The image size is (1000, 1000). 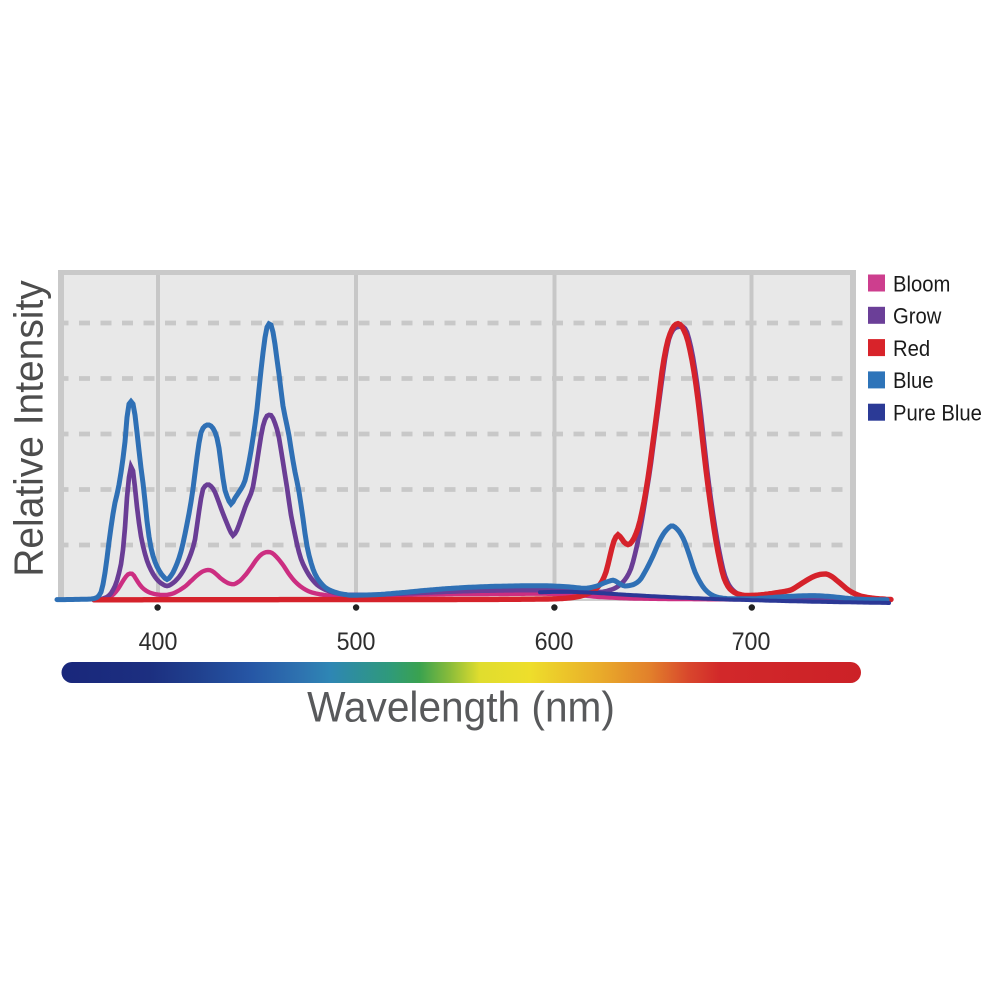 What do you see at coordinates (751, 642) in the screenshot?
I see `svg-text: 700` at bounding box center [751, 642].